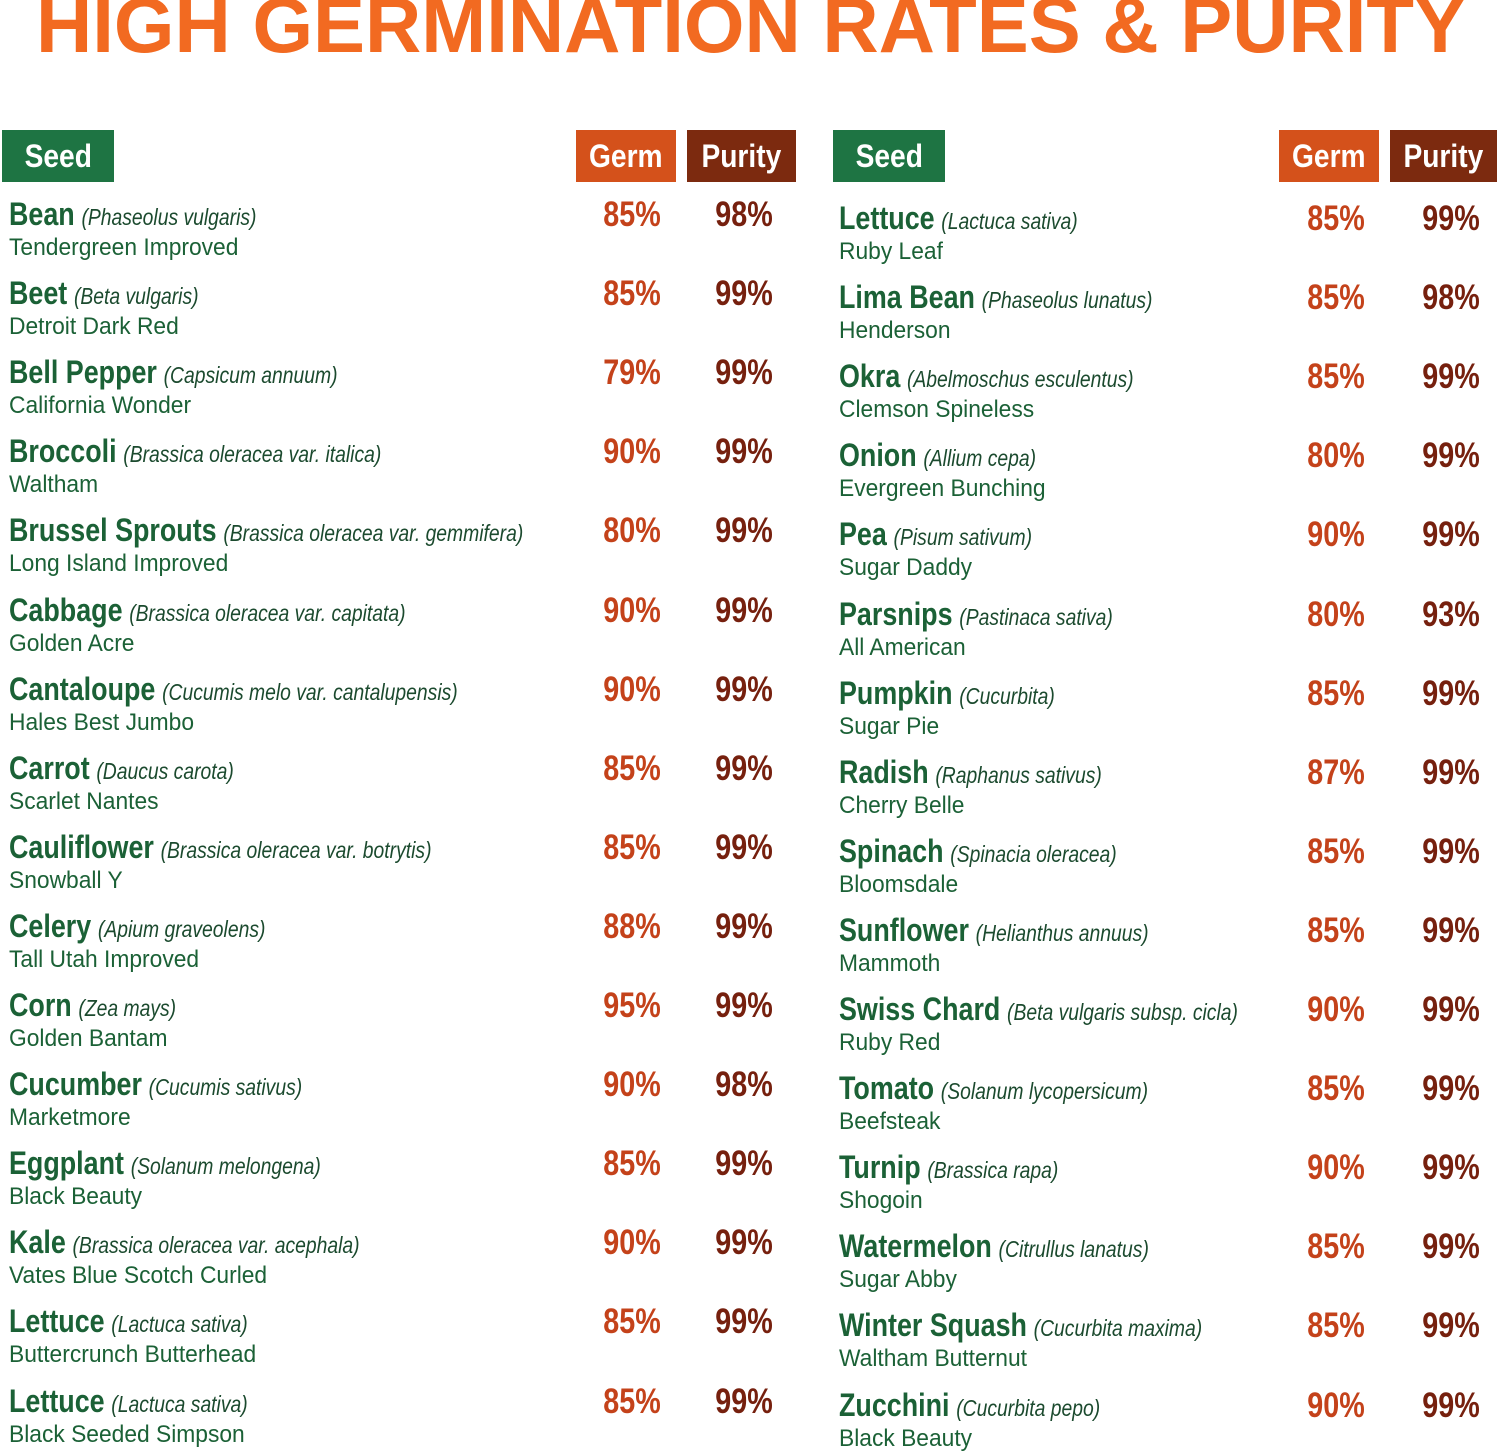  I want to click on seed-variety: Mammoth, so click(890, 963).